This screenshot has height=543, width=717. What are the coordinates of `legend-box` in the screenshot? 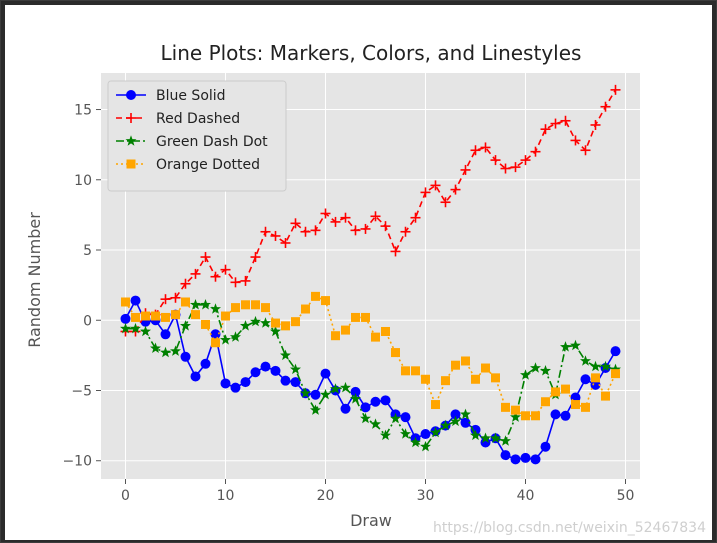 It's located at (197, 136).